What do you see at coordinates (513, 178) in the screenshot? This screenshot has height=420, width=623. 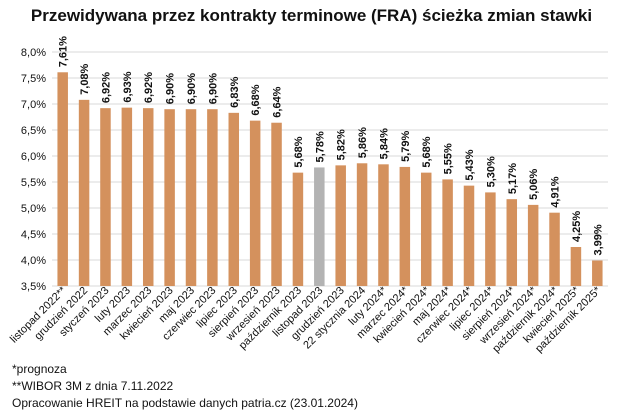 I see `data-label: 5,17%` at bounding box center [513, 178].